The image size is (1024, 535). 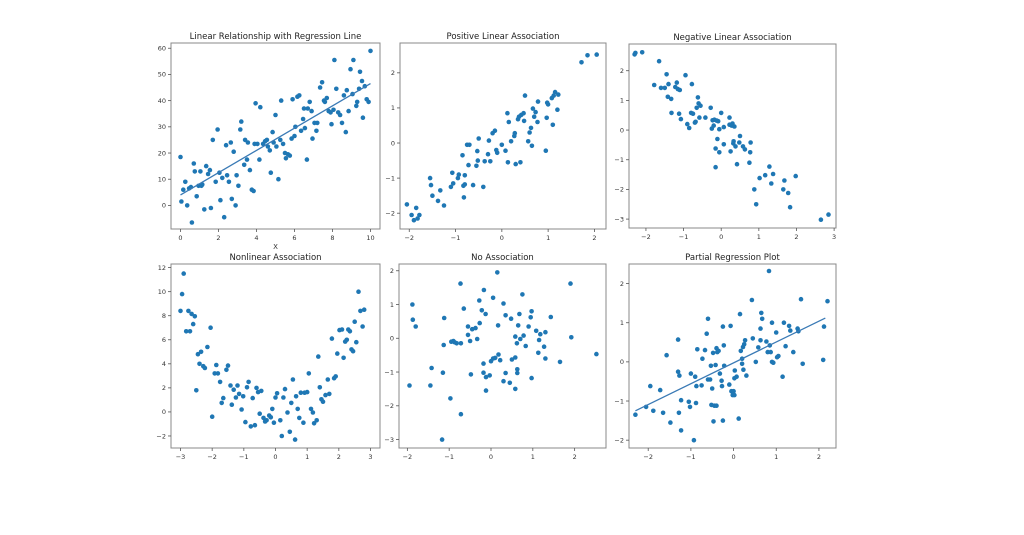 I want to click on x-tick-label: 10, so click(x=370, y=238).